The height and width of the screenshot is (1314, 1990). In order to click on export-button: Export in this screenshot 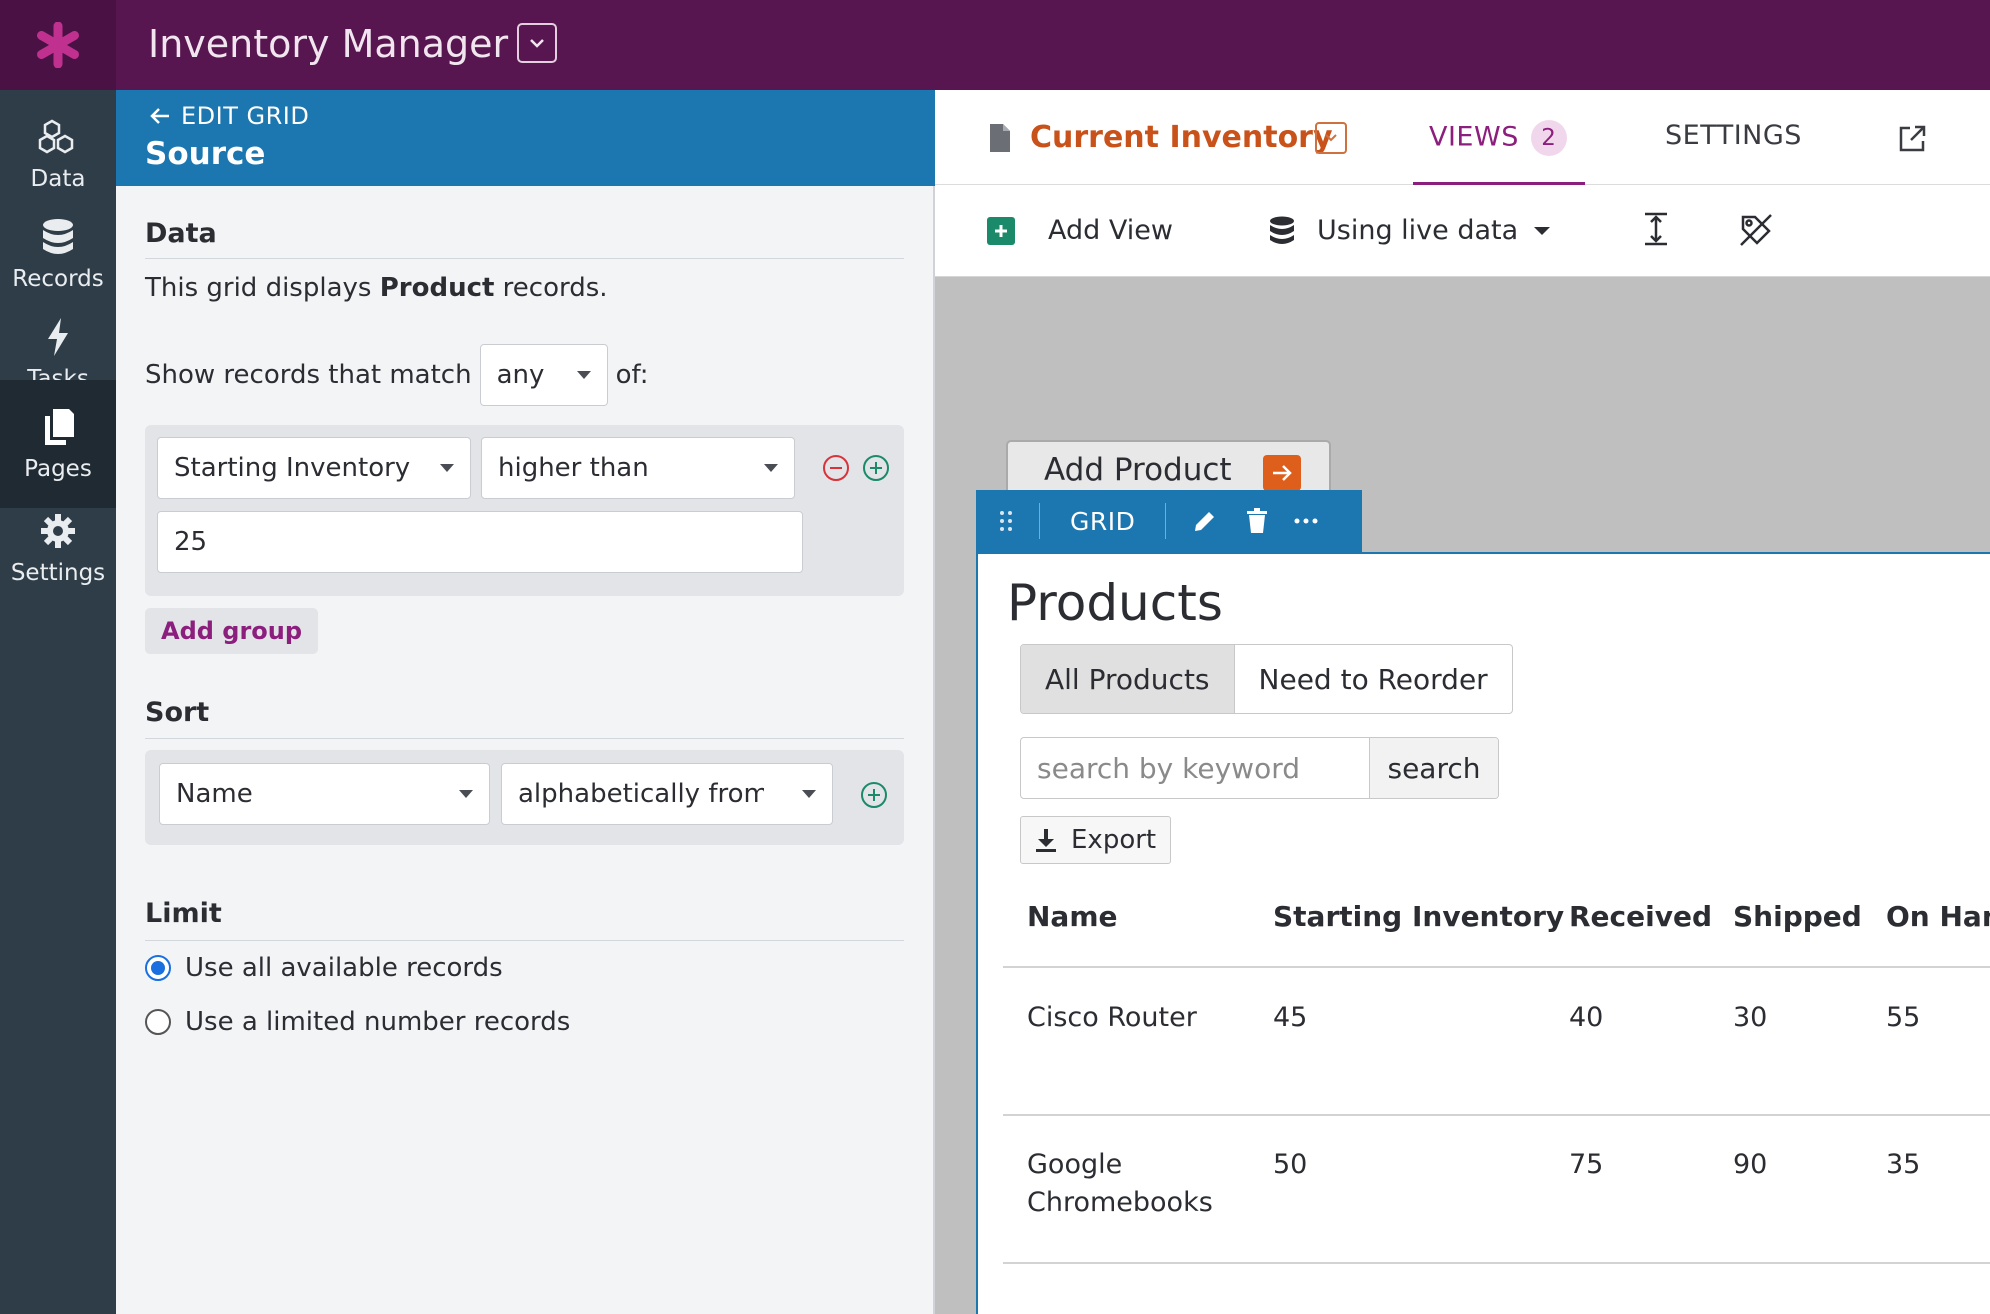, I will do `click(1096, 840)`.